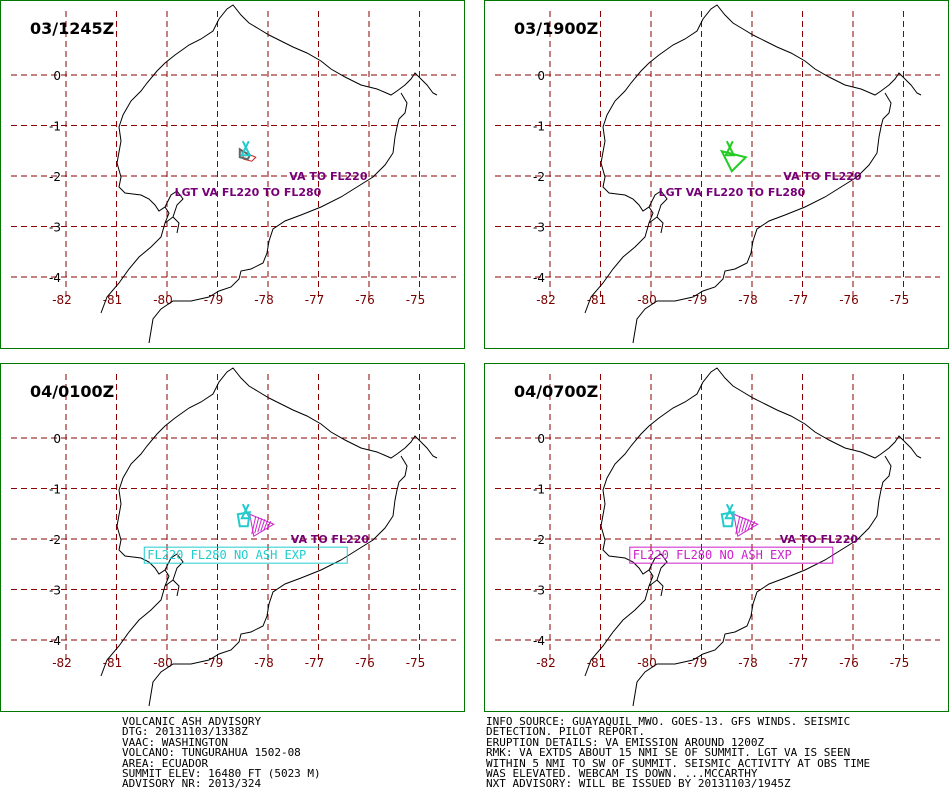 The image size is (950, 812). I want to click on advisory-line: SUMMIT ELEV: 16480 FT (5023 M), so click(221, 774).